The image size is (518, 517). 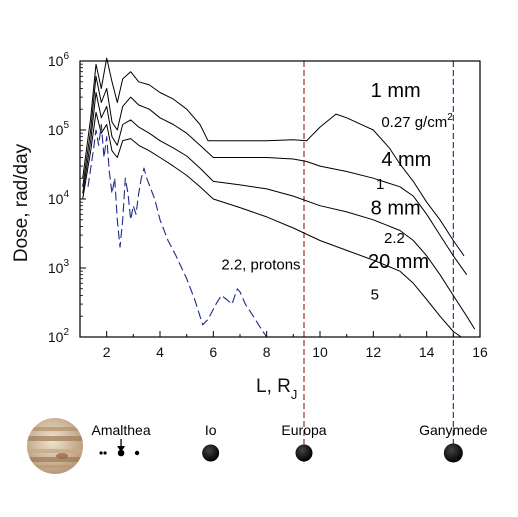 I want to click on y-tick-label: 10³, so click(x=59, y=267).